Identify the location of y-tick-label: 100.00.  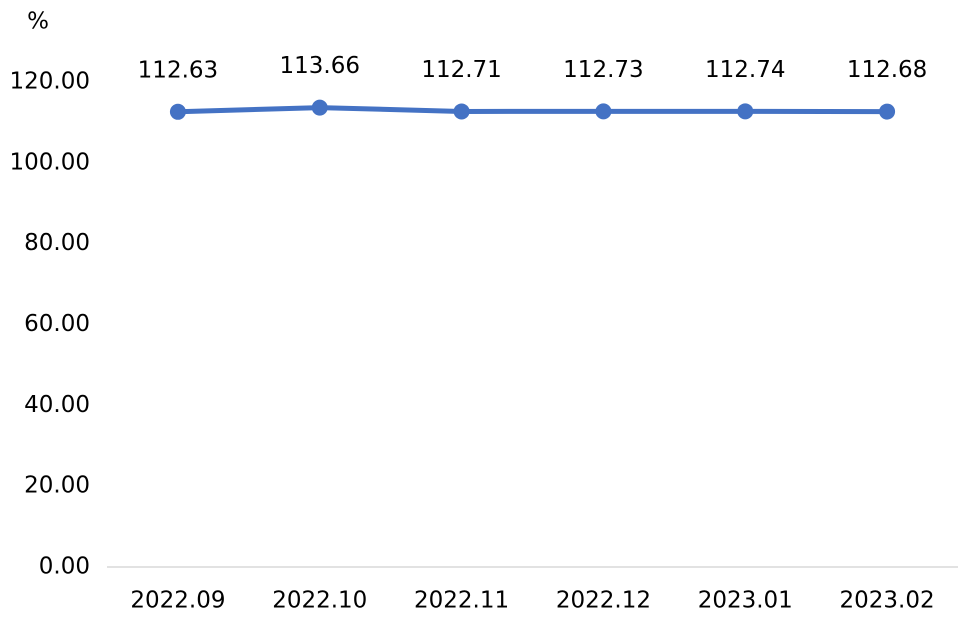
(50, 162).